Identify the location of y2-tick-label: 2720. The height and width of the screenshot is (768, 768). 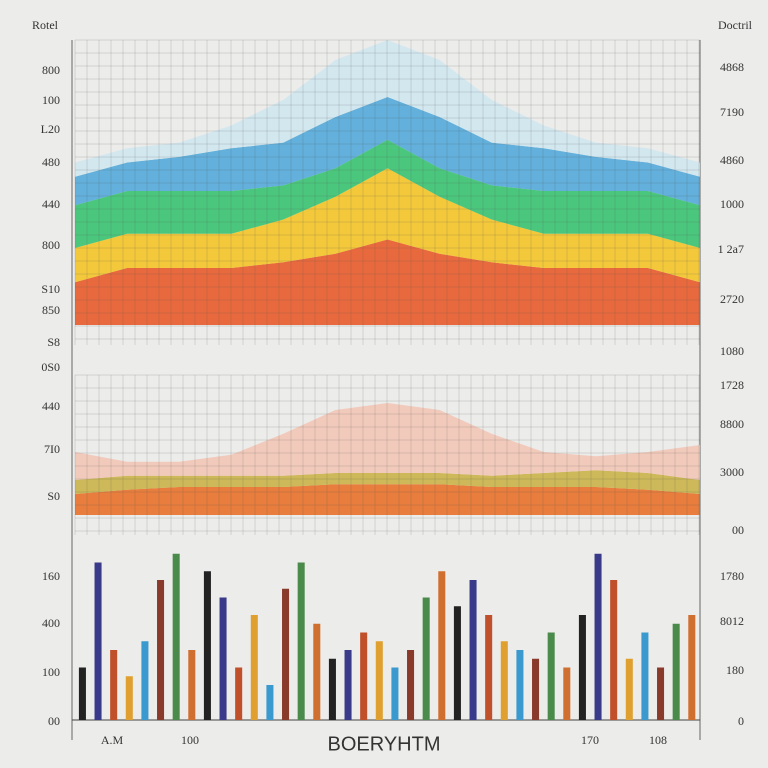
(732, 299).